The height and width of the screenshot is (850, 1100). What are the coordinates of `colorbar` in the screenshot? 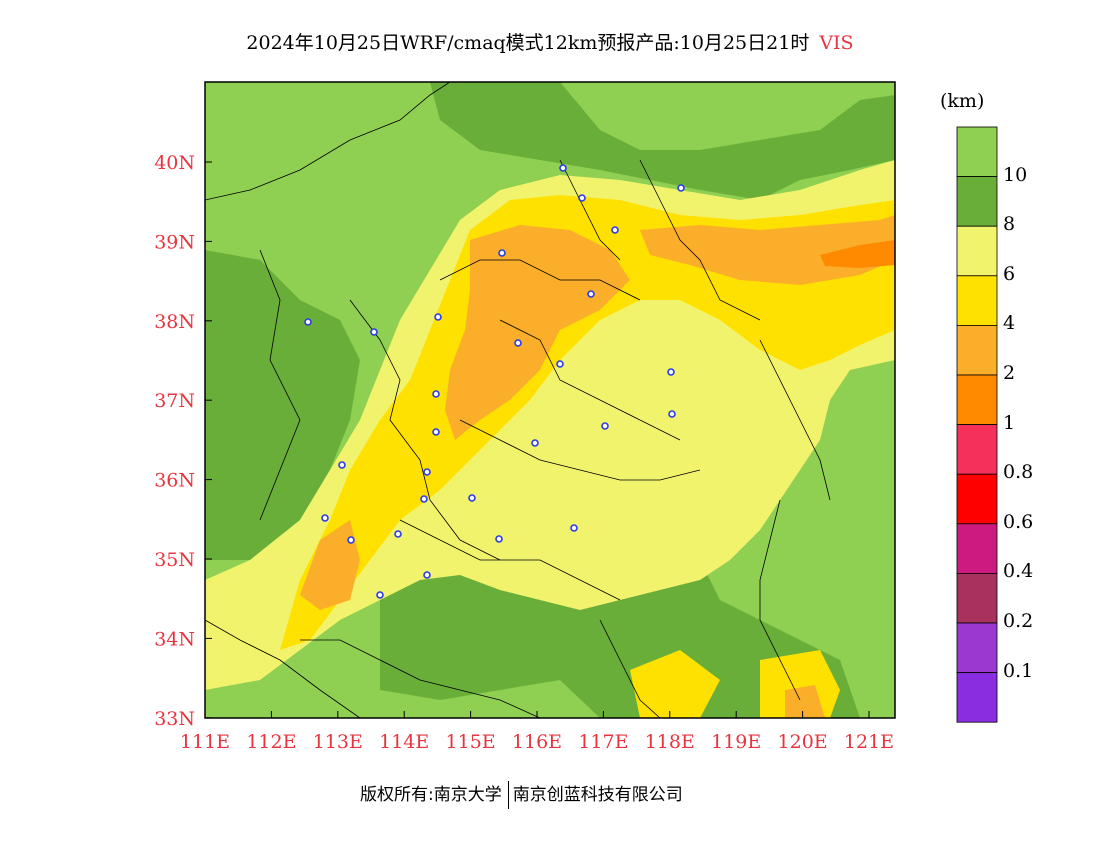 It's located at (977, 424).